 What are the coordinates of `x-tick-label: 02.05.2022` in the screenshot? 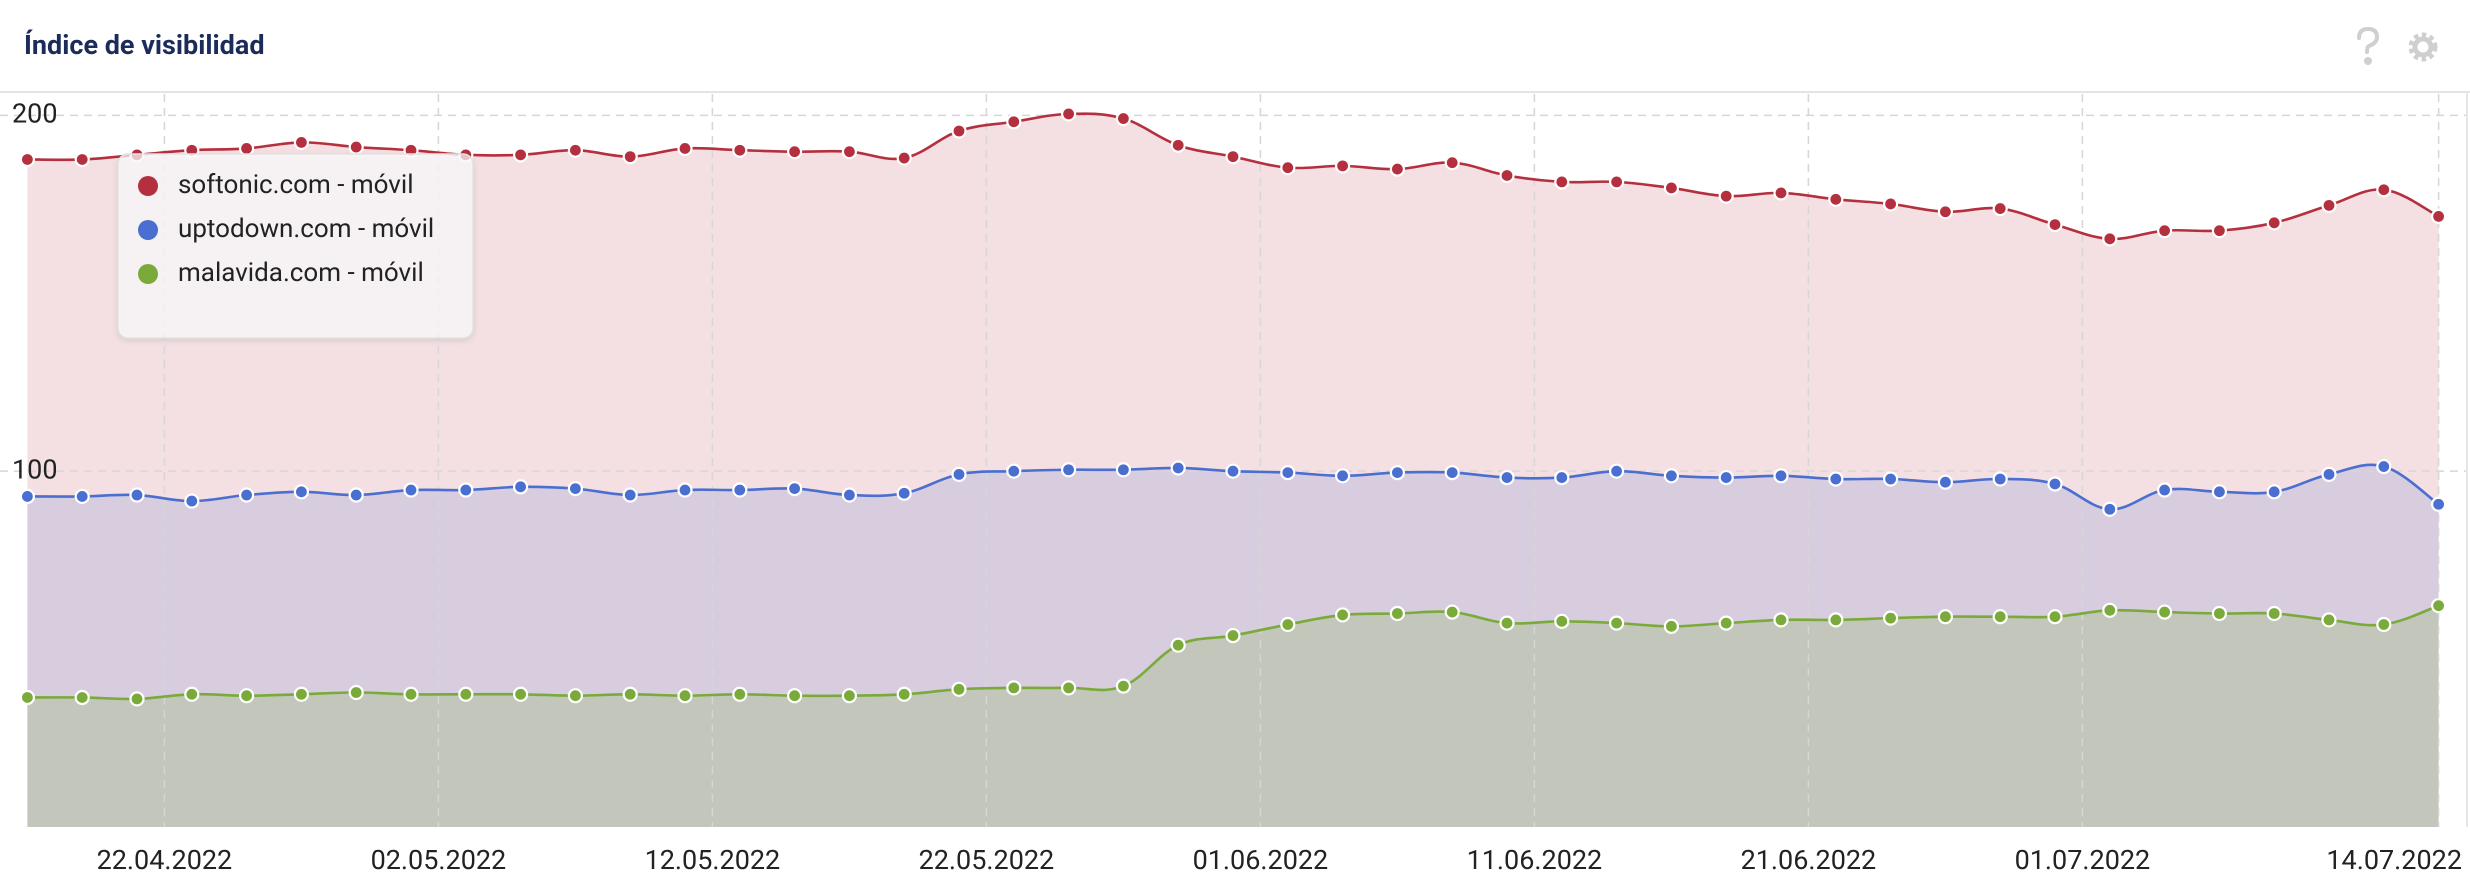 It's located at (439, 860).